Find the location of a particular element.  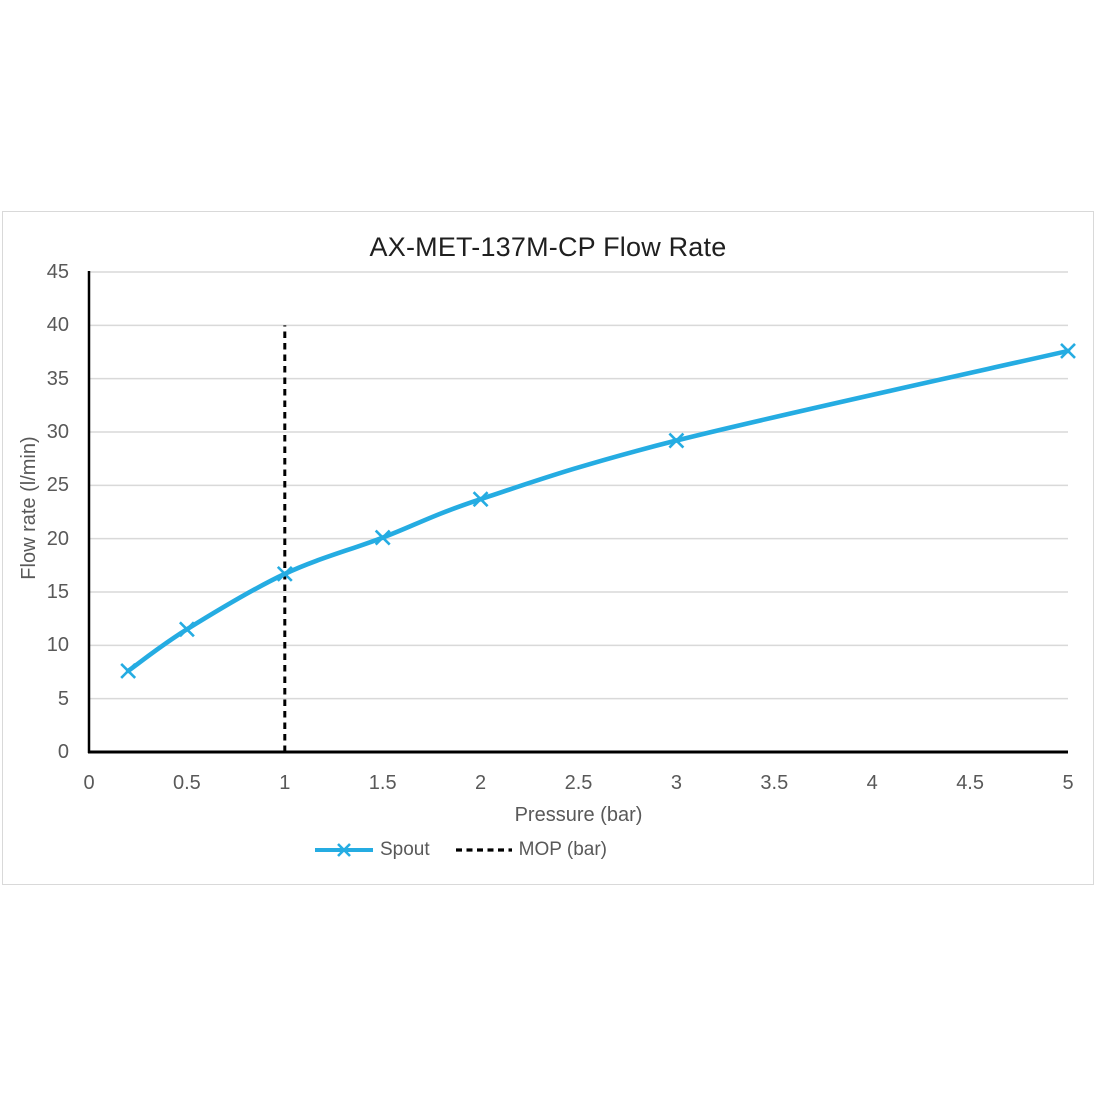

x-tick-label: 1.5 is located at coordinates (382, 783).